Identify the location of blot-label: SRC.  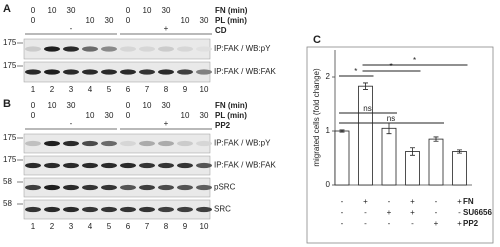
(222, 209).